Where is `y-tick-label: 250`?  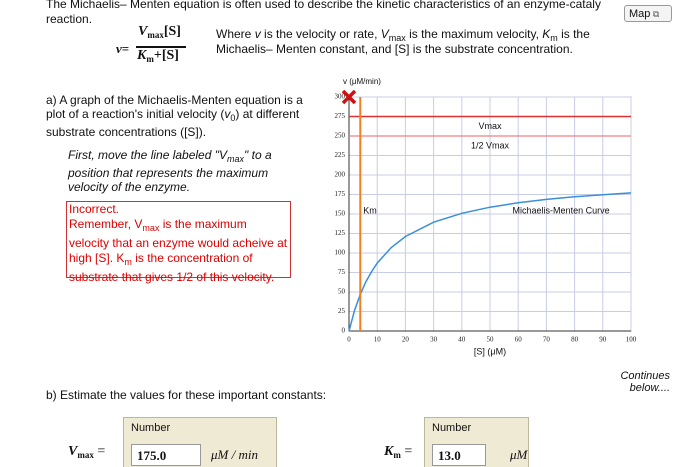 y-tick-label: 250 is located at coordinates (340, 136).